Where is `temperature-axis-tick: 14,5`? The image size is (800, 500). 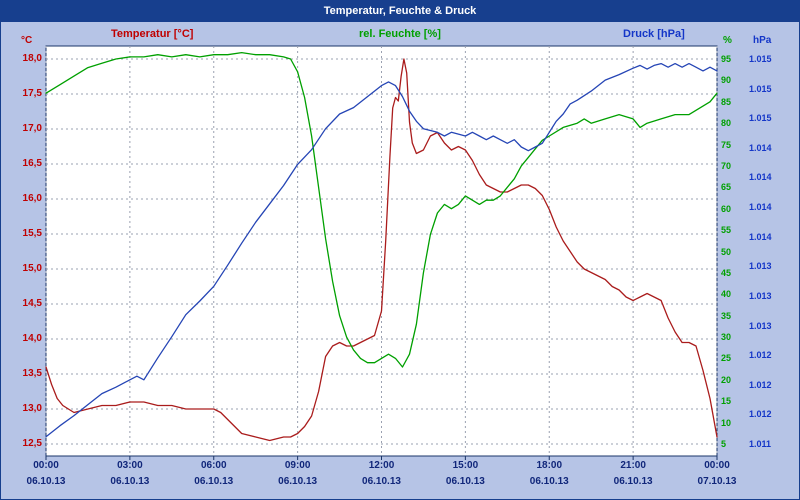
temperature-axis-tick: 14,5 is located at coordinates (32, 303).